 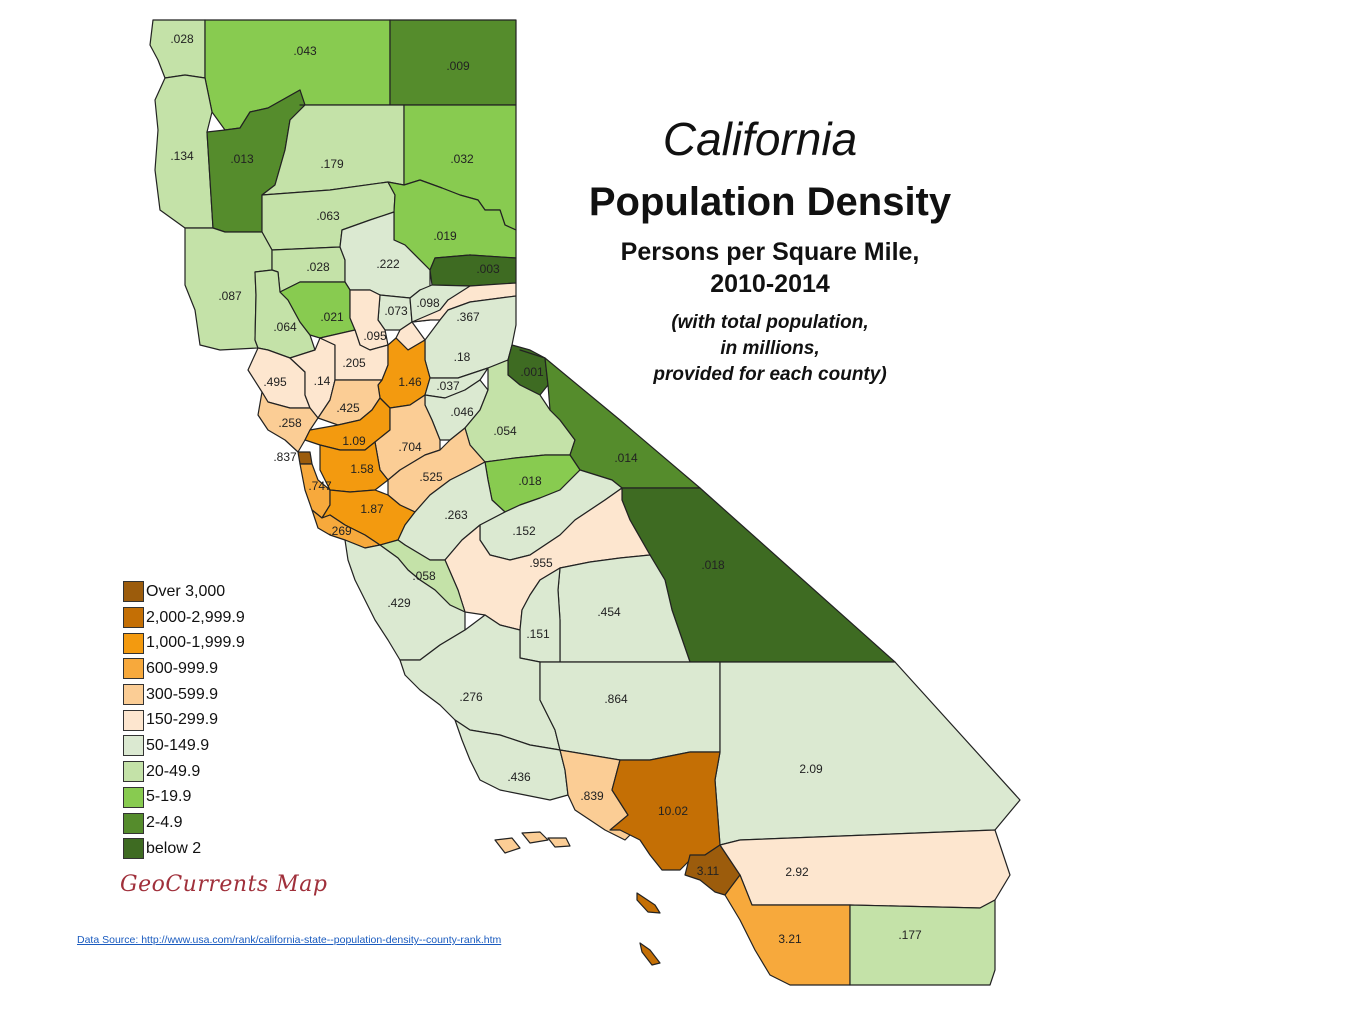 What do you see at coordinates (626, 458) in the screenshot?
I see `county-label-mono: .014` at bounding box center [626, 458].